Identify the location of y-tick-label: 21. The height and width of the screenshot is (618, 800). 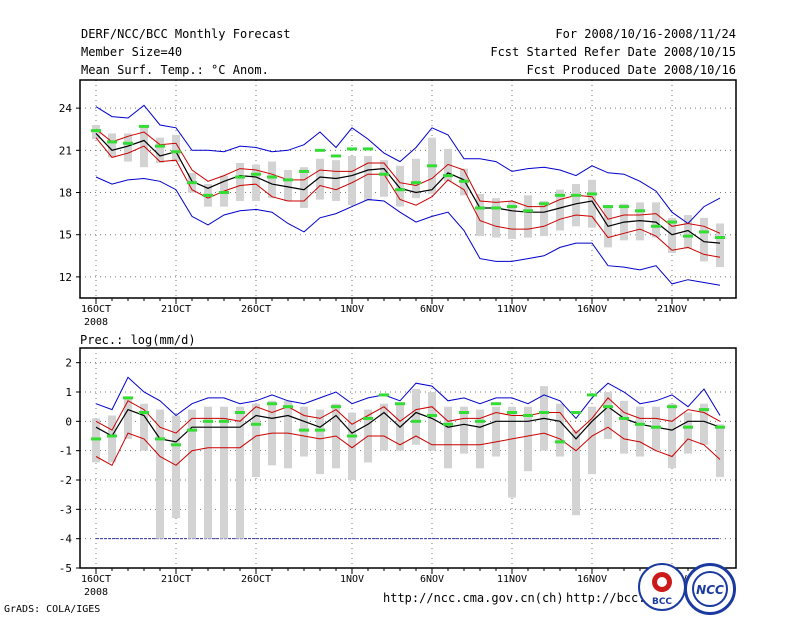
(65, 150).